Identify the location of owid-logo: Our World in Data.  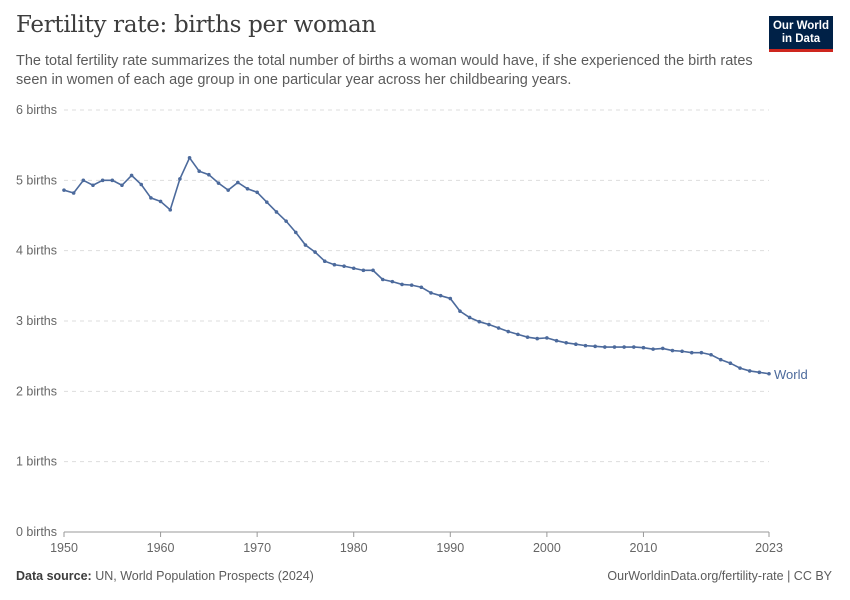
(801, 34).